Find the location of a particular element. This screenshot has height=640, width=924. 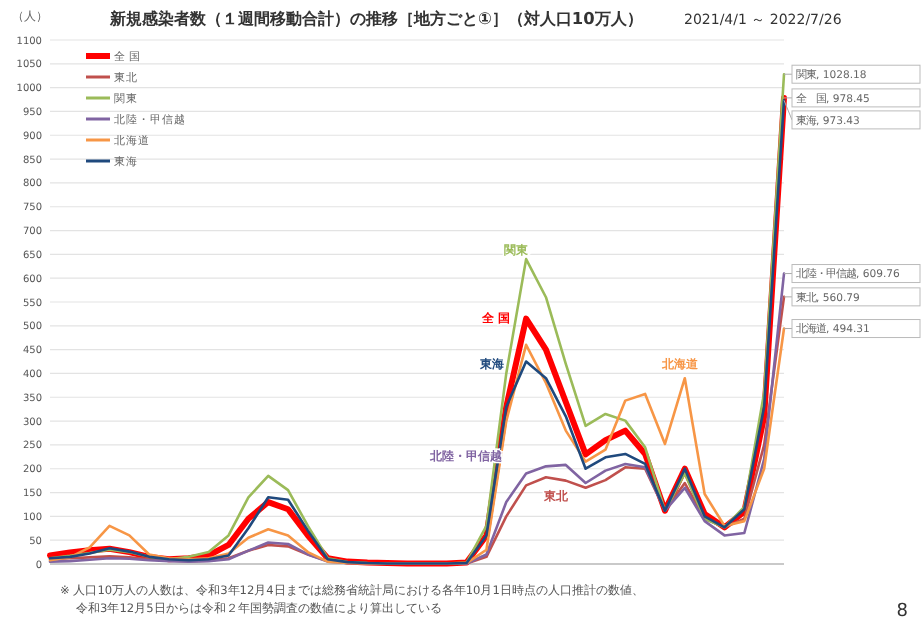

text: 8 is located at coordinates (902, 612).